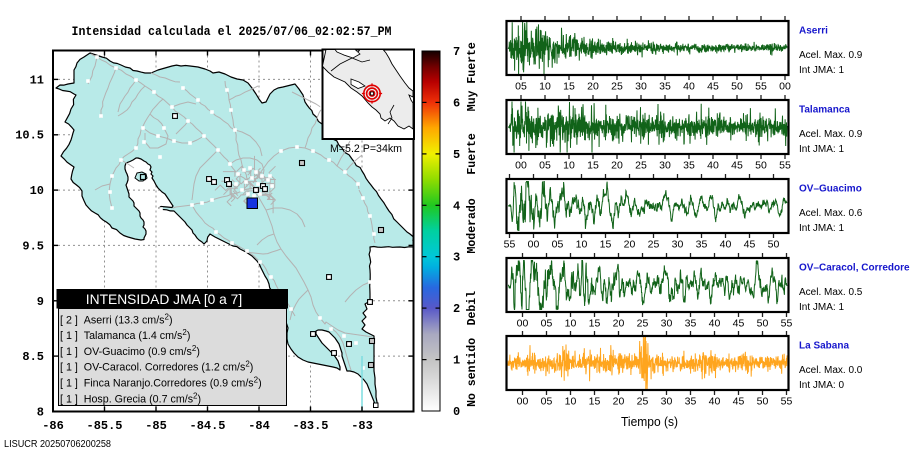 The height and width of the screenshot is (465, 910). What do you see at coordinates (33, 246) in the screenshot?
I see `svg-text: 9.5` at bounding box center [33, 246].